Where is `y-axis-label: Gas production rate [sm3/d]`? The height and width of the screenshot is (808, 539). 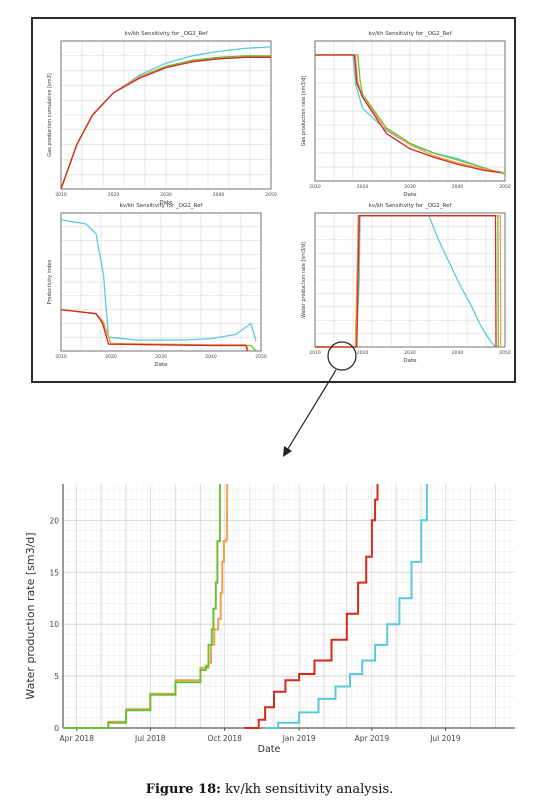 y-axis-label: Gas production rate [sm3/d] is located at coordinates (304, 111).